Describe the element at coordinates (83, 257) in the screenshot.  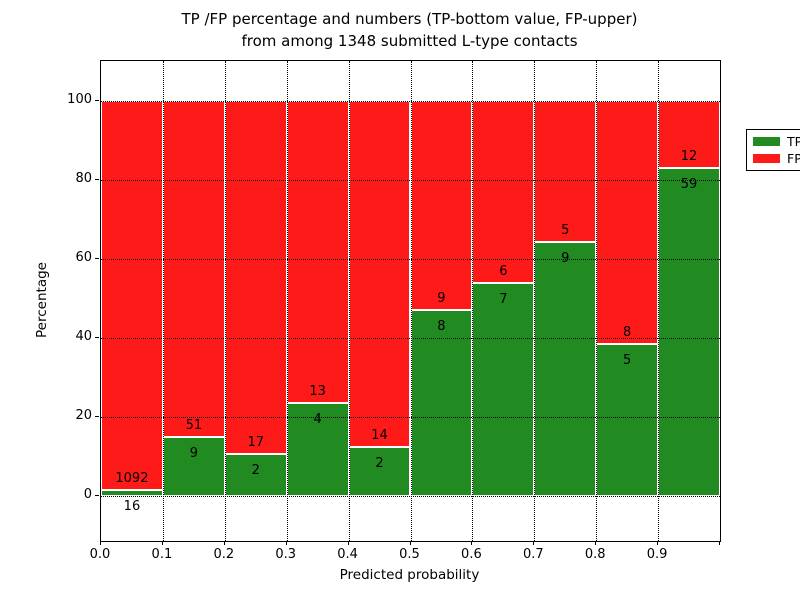
I see `y-tick-label-3: 60` at that location.